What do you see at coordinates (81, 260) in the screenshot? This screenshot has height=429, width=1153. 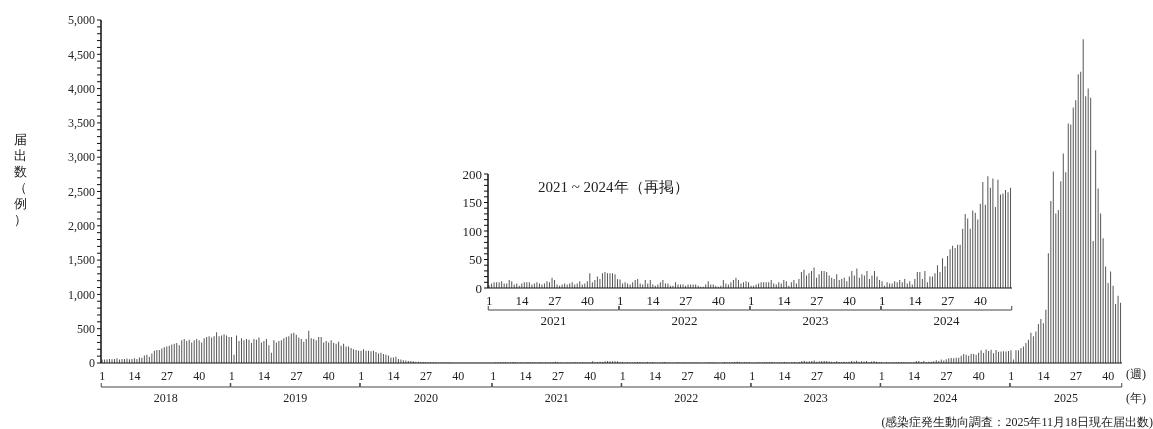 I see `y-tick-label: 1,500` at bounding box center [81, 260].